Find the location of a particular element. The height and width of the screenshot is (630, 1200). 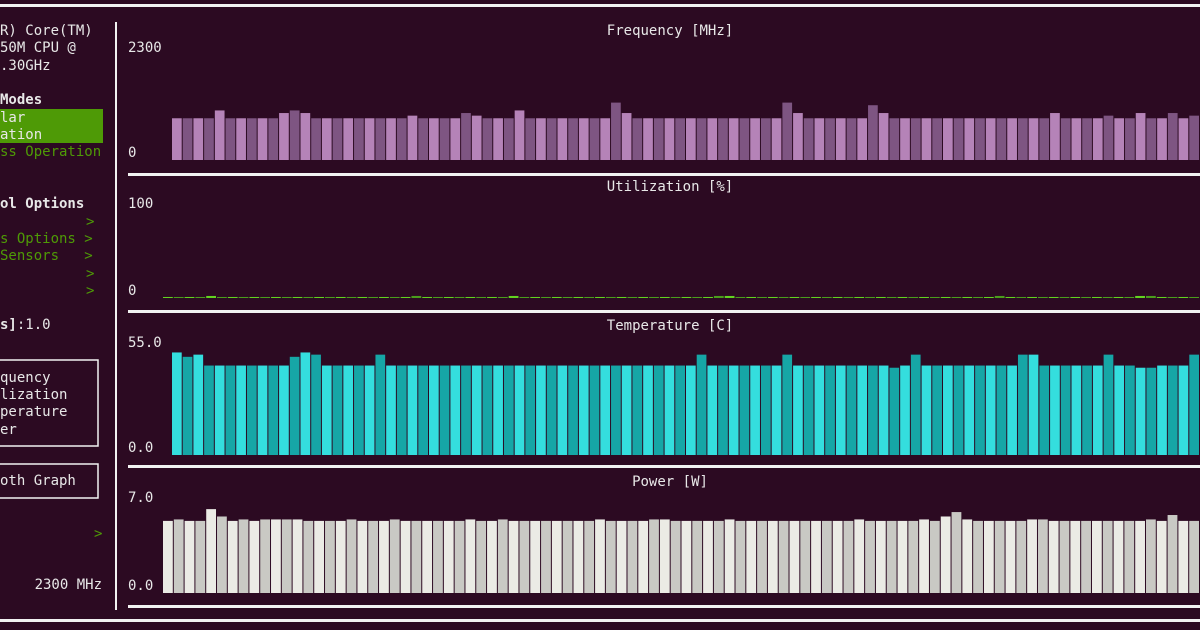

menu-item: s Options > is located at coordinates (46, 239).